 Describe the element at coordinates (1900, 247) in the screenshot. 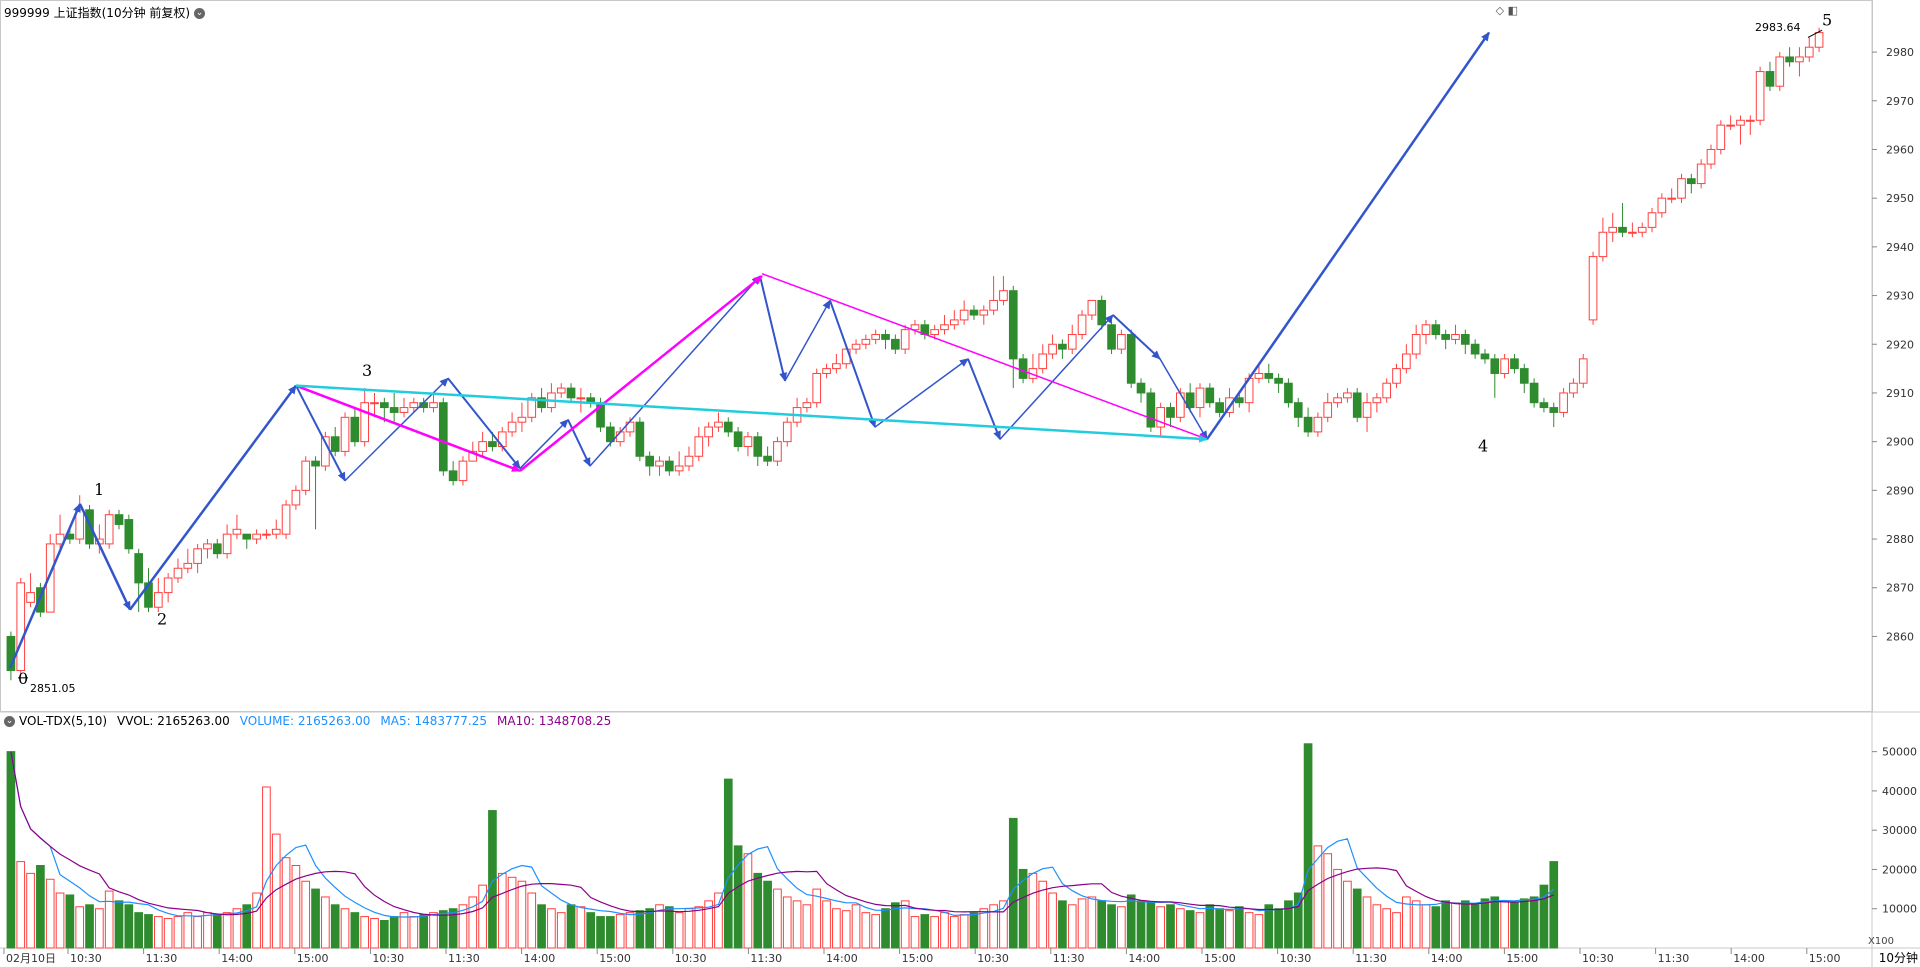

I see `price-tick-label: 2940` at that location.